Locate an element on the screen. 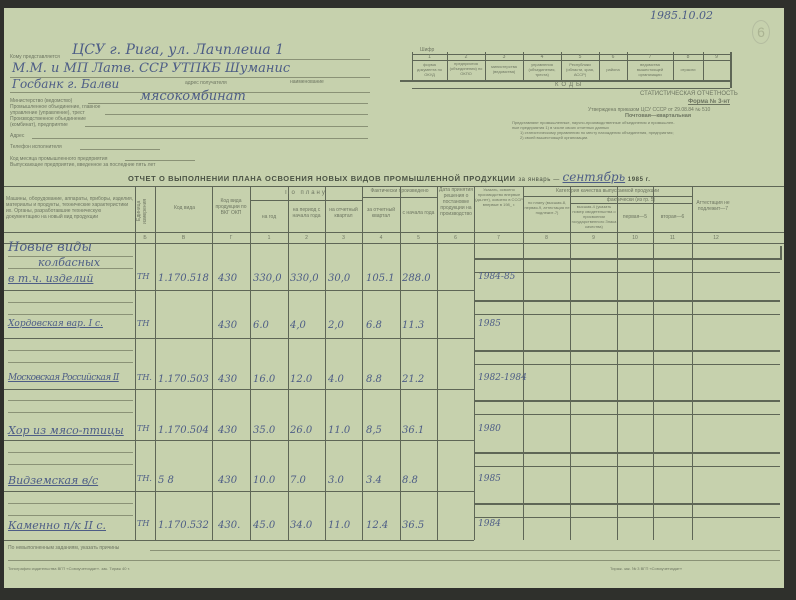  colnum-bottom-line is located at coordinates (394, 243).